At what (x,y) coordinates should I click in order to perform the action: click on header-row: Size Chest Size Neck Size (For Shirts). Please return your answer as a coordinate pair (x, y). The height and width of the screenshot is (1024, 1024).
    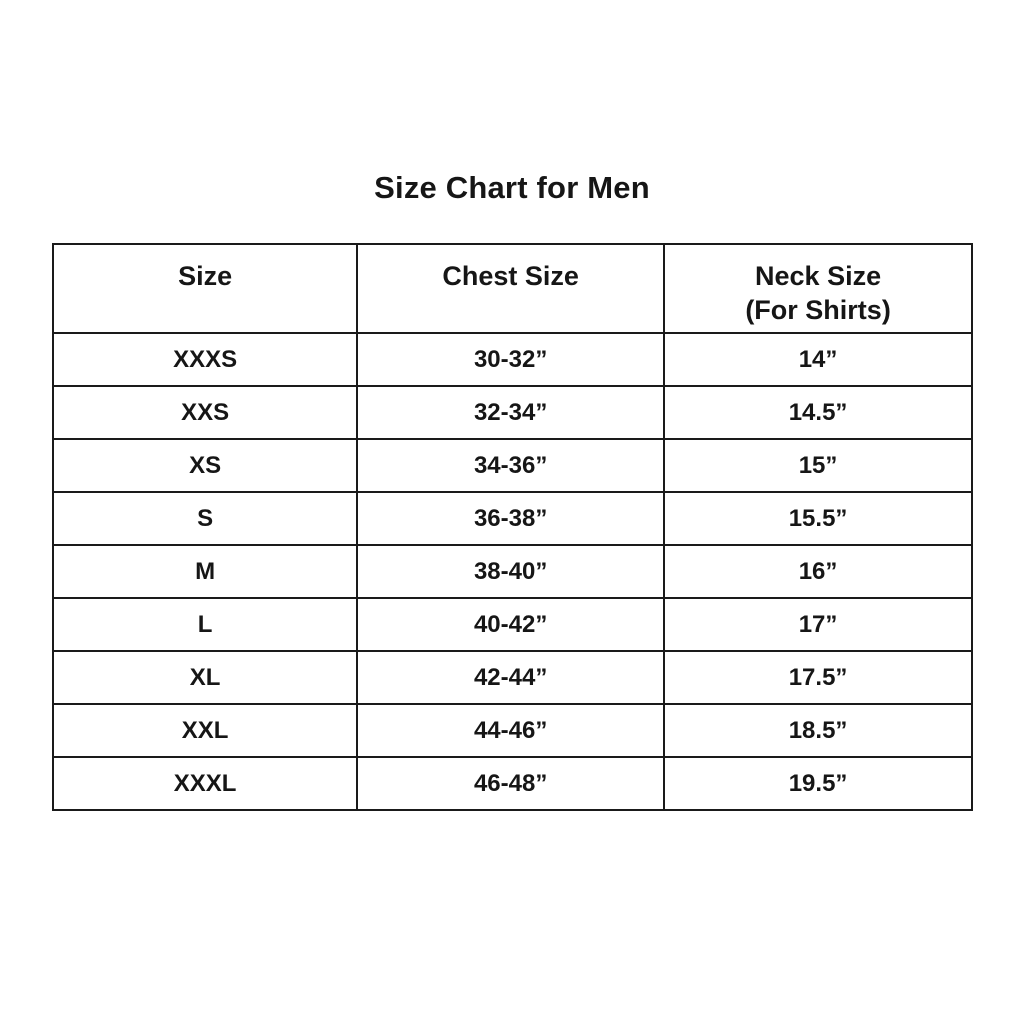
    Looking at the image, I should click on (512, 288).